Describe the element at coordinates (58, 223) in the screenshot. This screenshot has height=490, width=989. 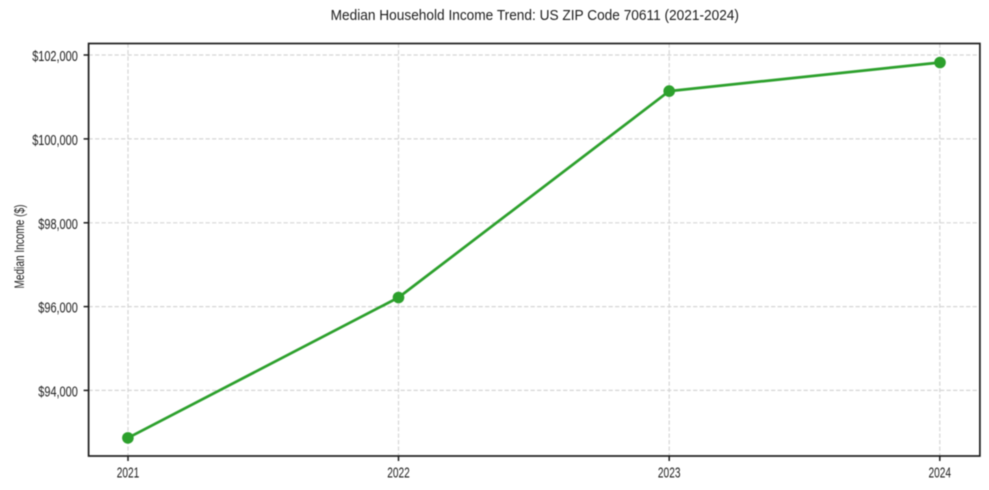
I see `svg-text: $98,000` at that location.